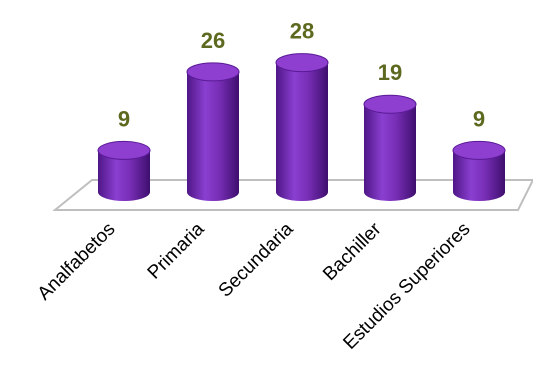  I want to click on bar-bachiller, so click(390, 147).